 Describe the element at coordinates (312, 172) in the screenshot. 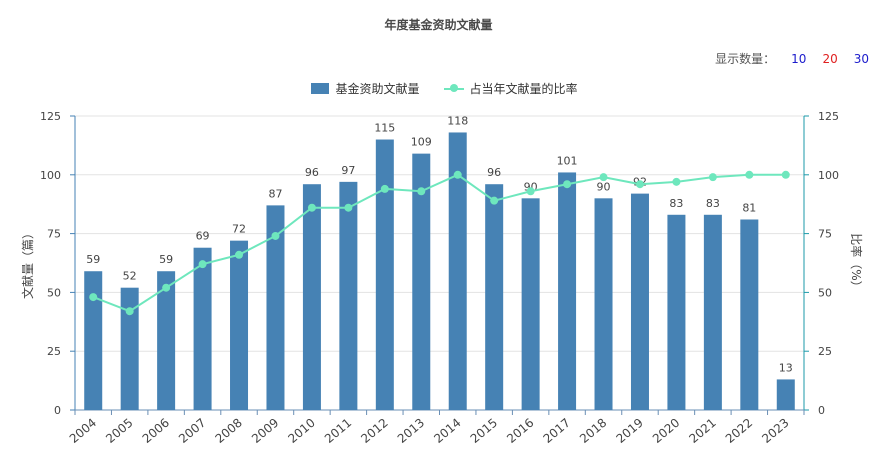

I see `bar-data-label: 96` at that location.